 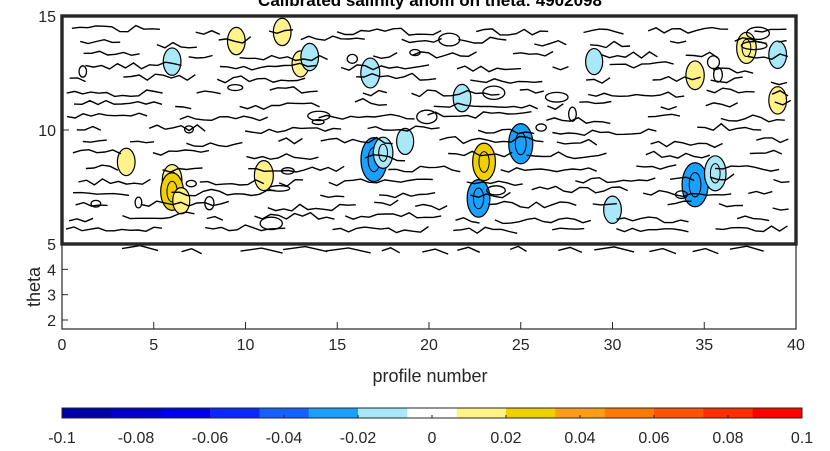 What do you see at coordinates (431, 338) in the screenshot?
I see `x-axis-ticks: 0 5 10 15 20 25 30 35 40` at bounding box center [431, 338].